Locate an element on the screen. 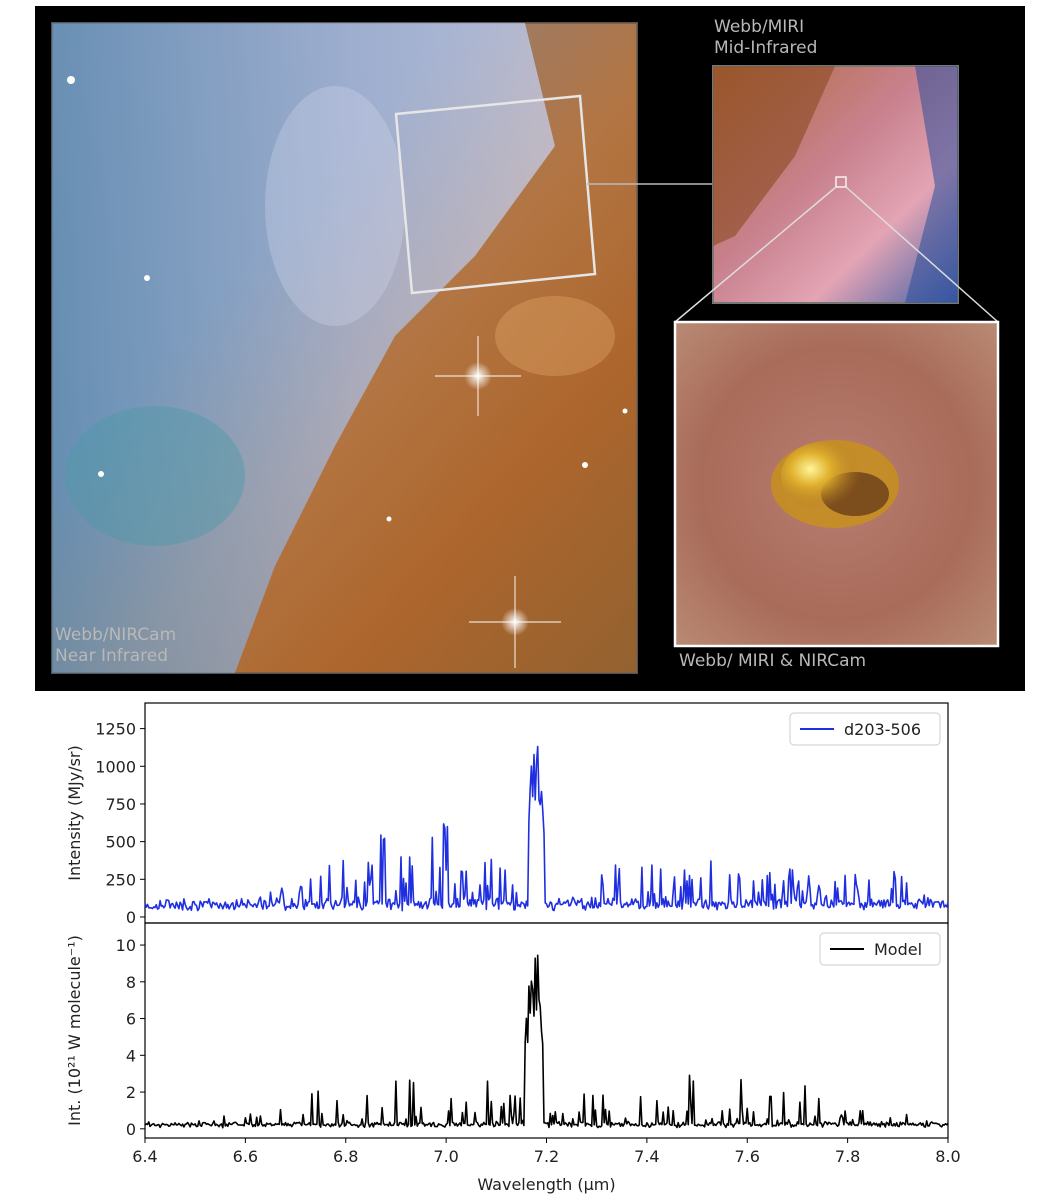 The height and width of the screenshot is (1200, 1055). y-tick-label: 750 is located at coordinates (120, 804).